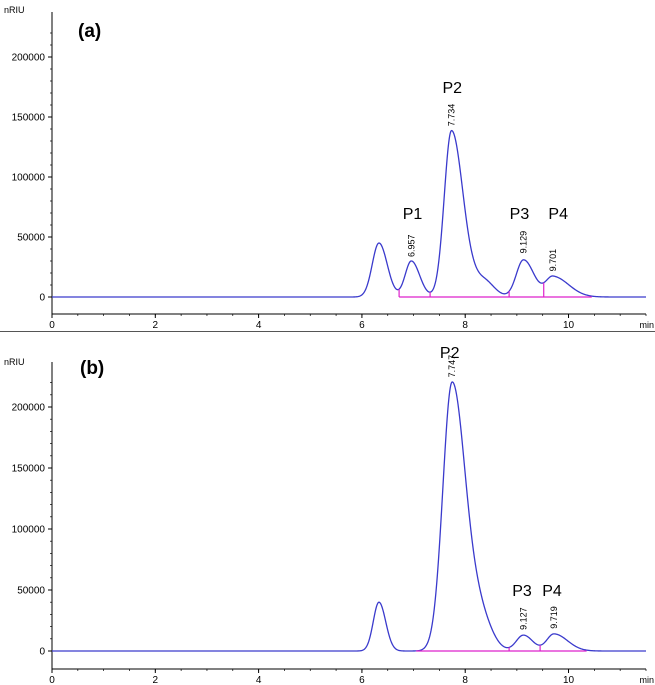  I want to click on retention-time-label: 6.957, so click(411, 245).